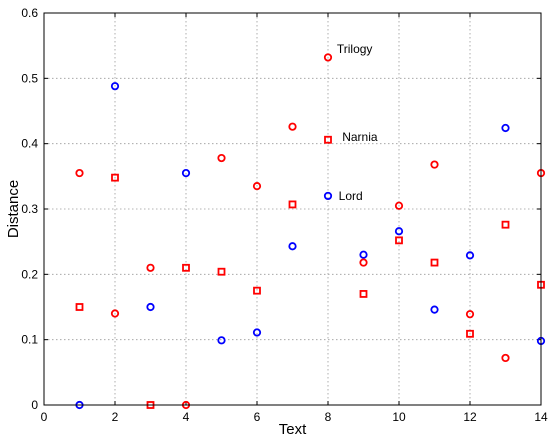  I want to click on x-tick-label: 12, so click(470, 417).